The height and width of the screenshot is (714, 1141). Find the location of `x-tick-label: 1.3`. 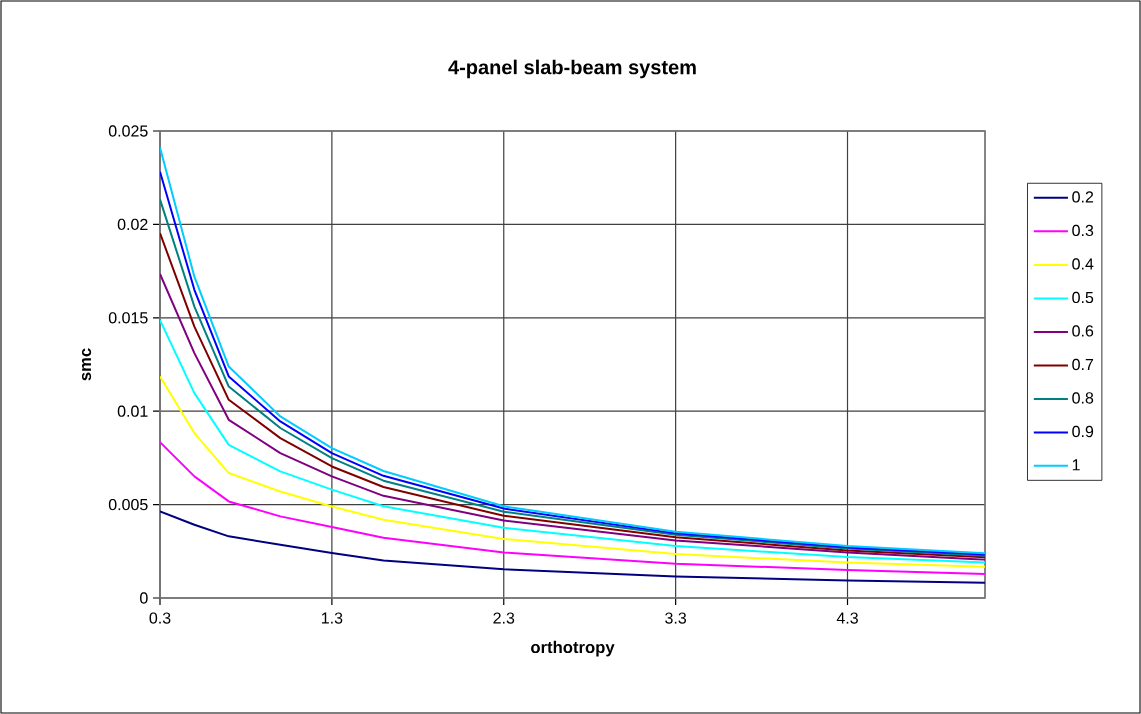

x-tick-label: 1.3 is located at coordinates (332, 618).